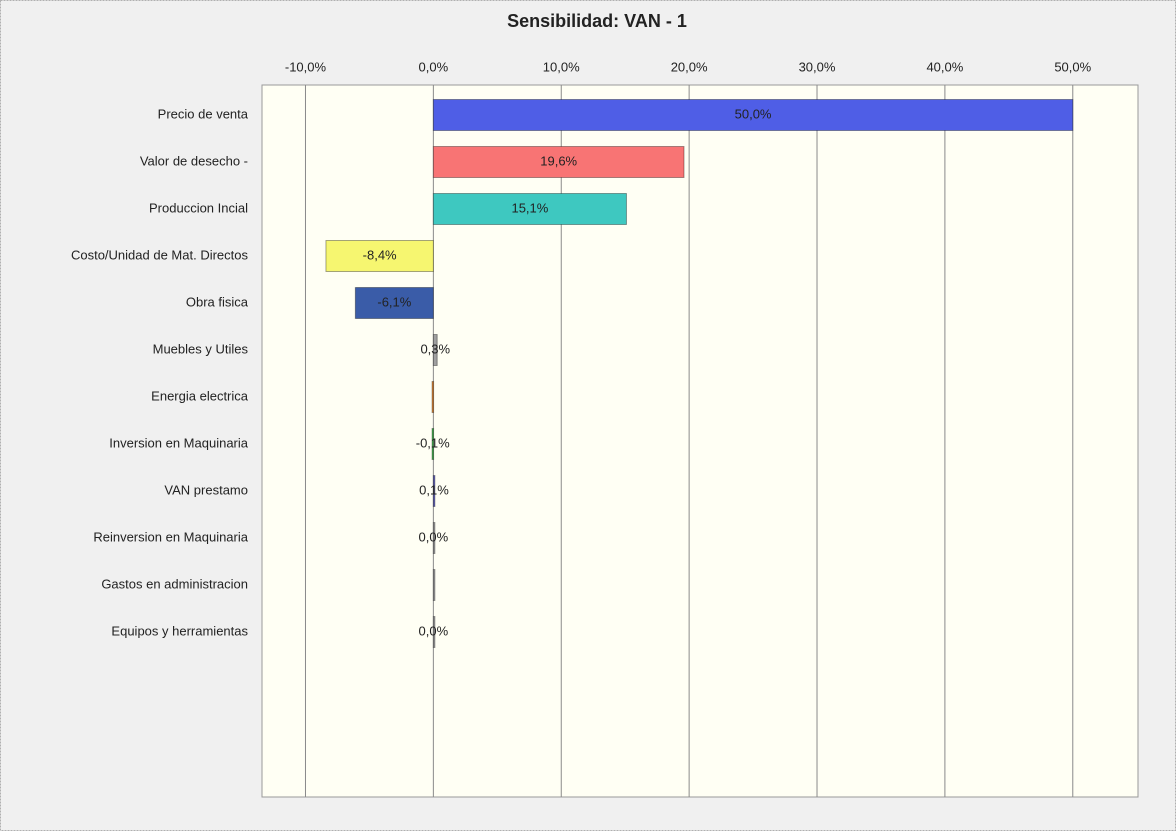 The image size is (1176, 831). What do you see at coordinates (561, 66) in the screenshot?
I see `x-tick-label: 10,0%` at bounding box center [561, 66].